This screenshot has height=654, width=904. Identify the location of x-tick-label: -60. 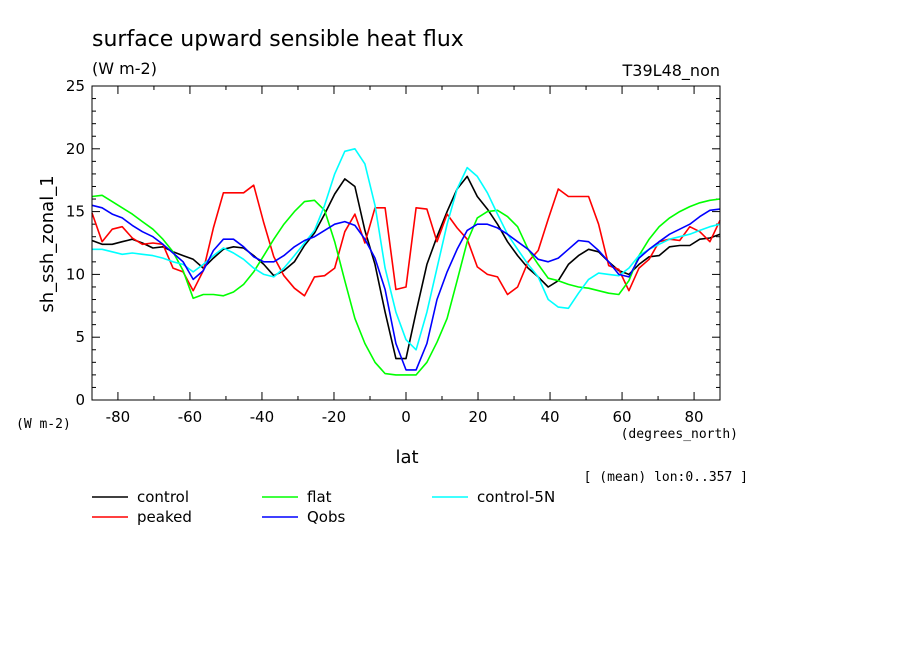
(190, 417).